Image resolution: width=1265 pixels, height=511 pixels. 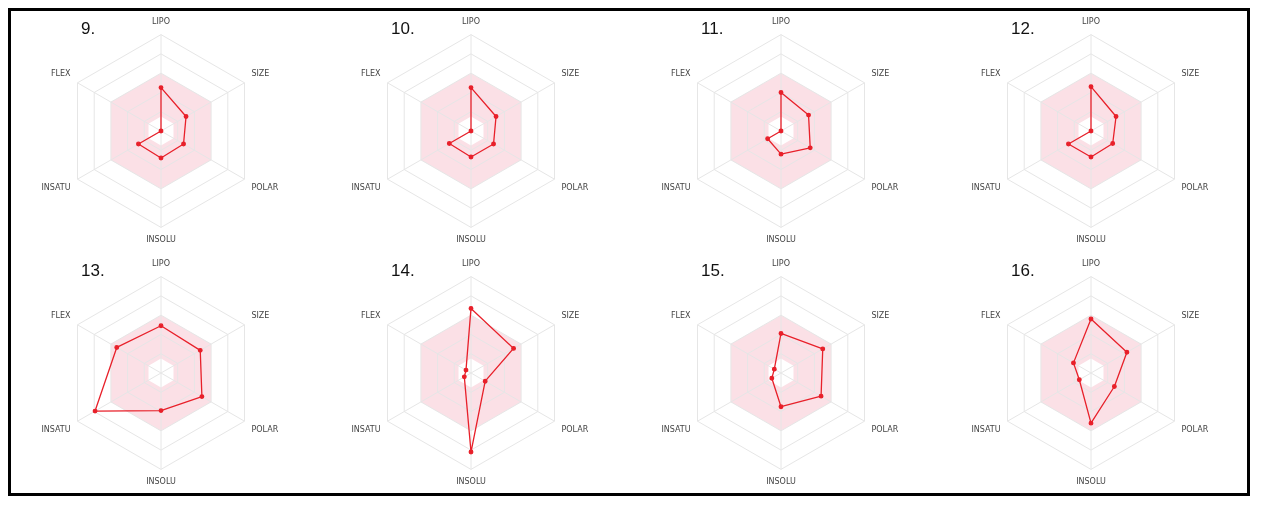 I want to click on chart-title: 14., so click(x=403, y=271).